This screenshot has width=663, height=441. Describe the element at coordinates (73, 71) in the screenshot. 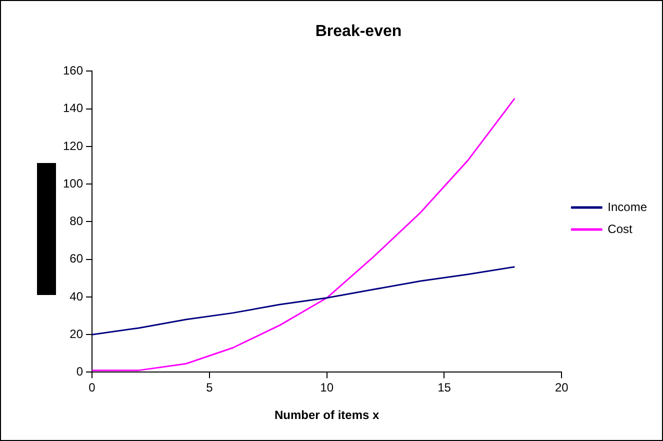

I see `y-tick-label: 160` at that location.